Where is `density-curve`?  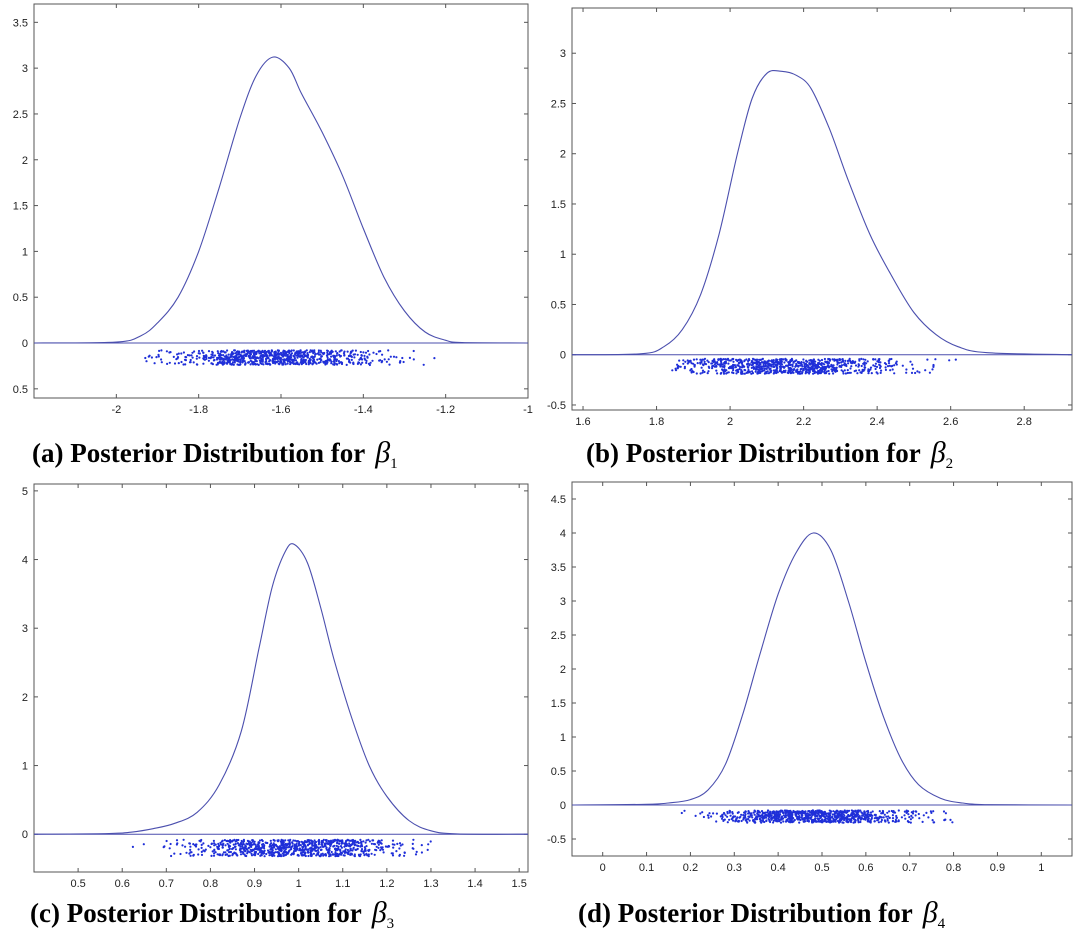
density-curve is located at coordinates (281, 689).